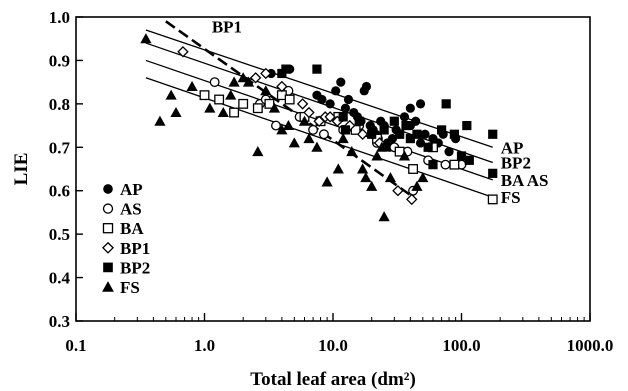 Image resolution: width=628 pixels, height=391 pixels. Describe the element at coordinates (135, 267) in the screenshot. I see `legend-label-bp2: BP2` at that location.